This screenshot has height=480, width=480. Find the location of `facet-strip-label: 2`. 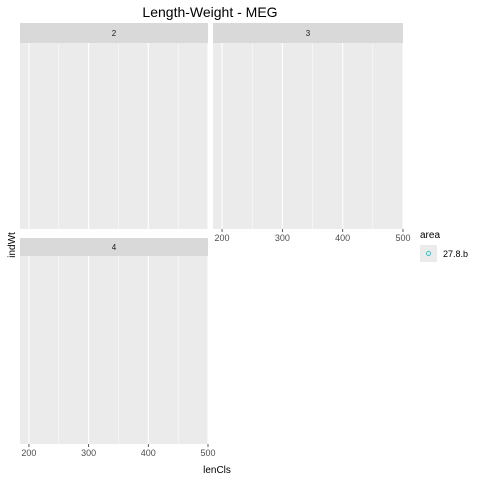

facet-strip-label: 2 is located at coordinates (114, 33).